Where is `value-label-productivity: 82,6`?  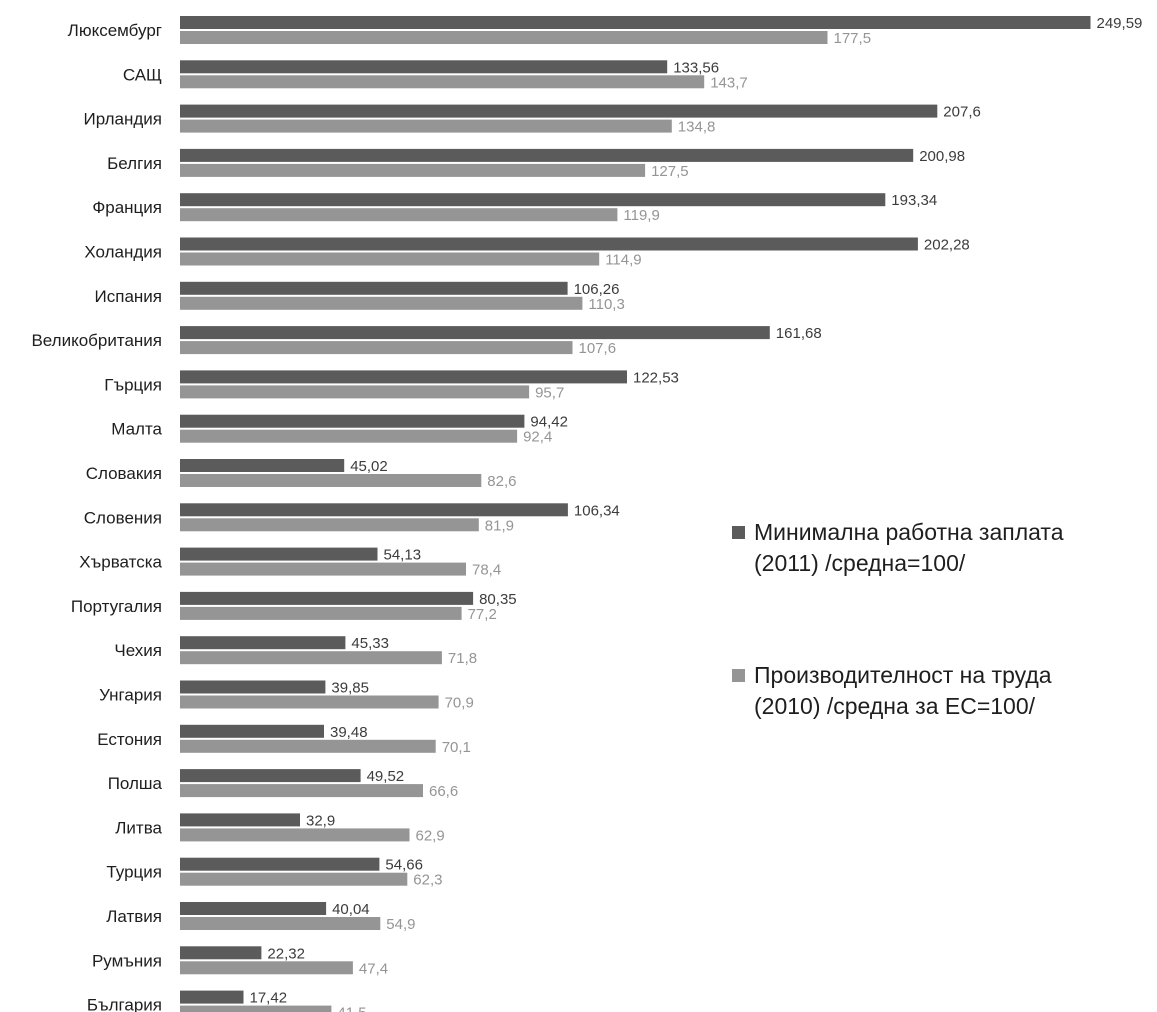 value-label-productivity: 82,6 is located at coordinates (501, 481).